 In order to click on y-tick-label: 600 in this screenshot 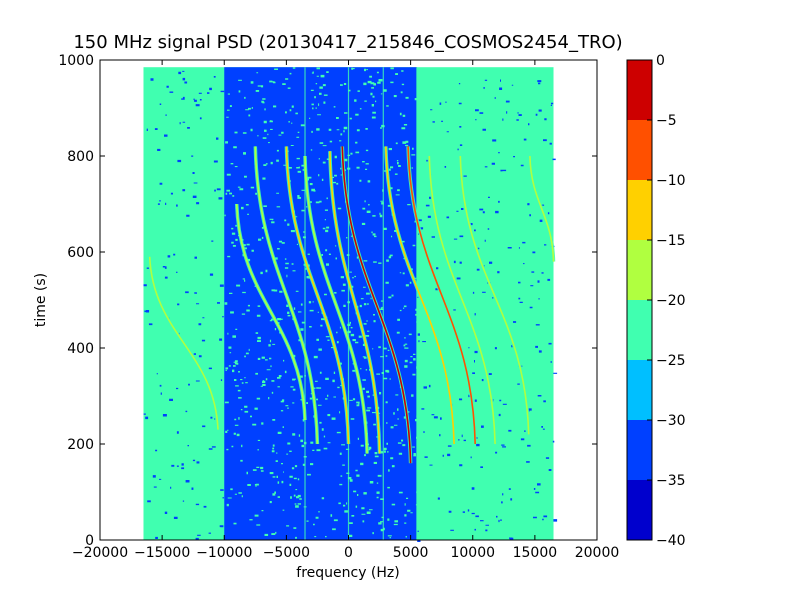, I will do `click(80, 253)`.